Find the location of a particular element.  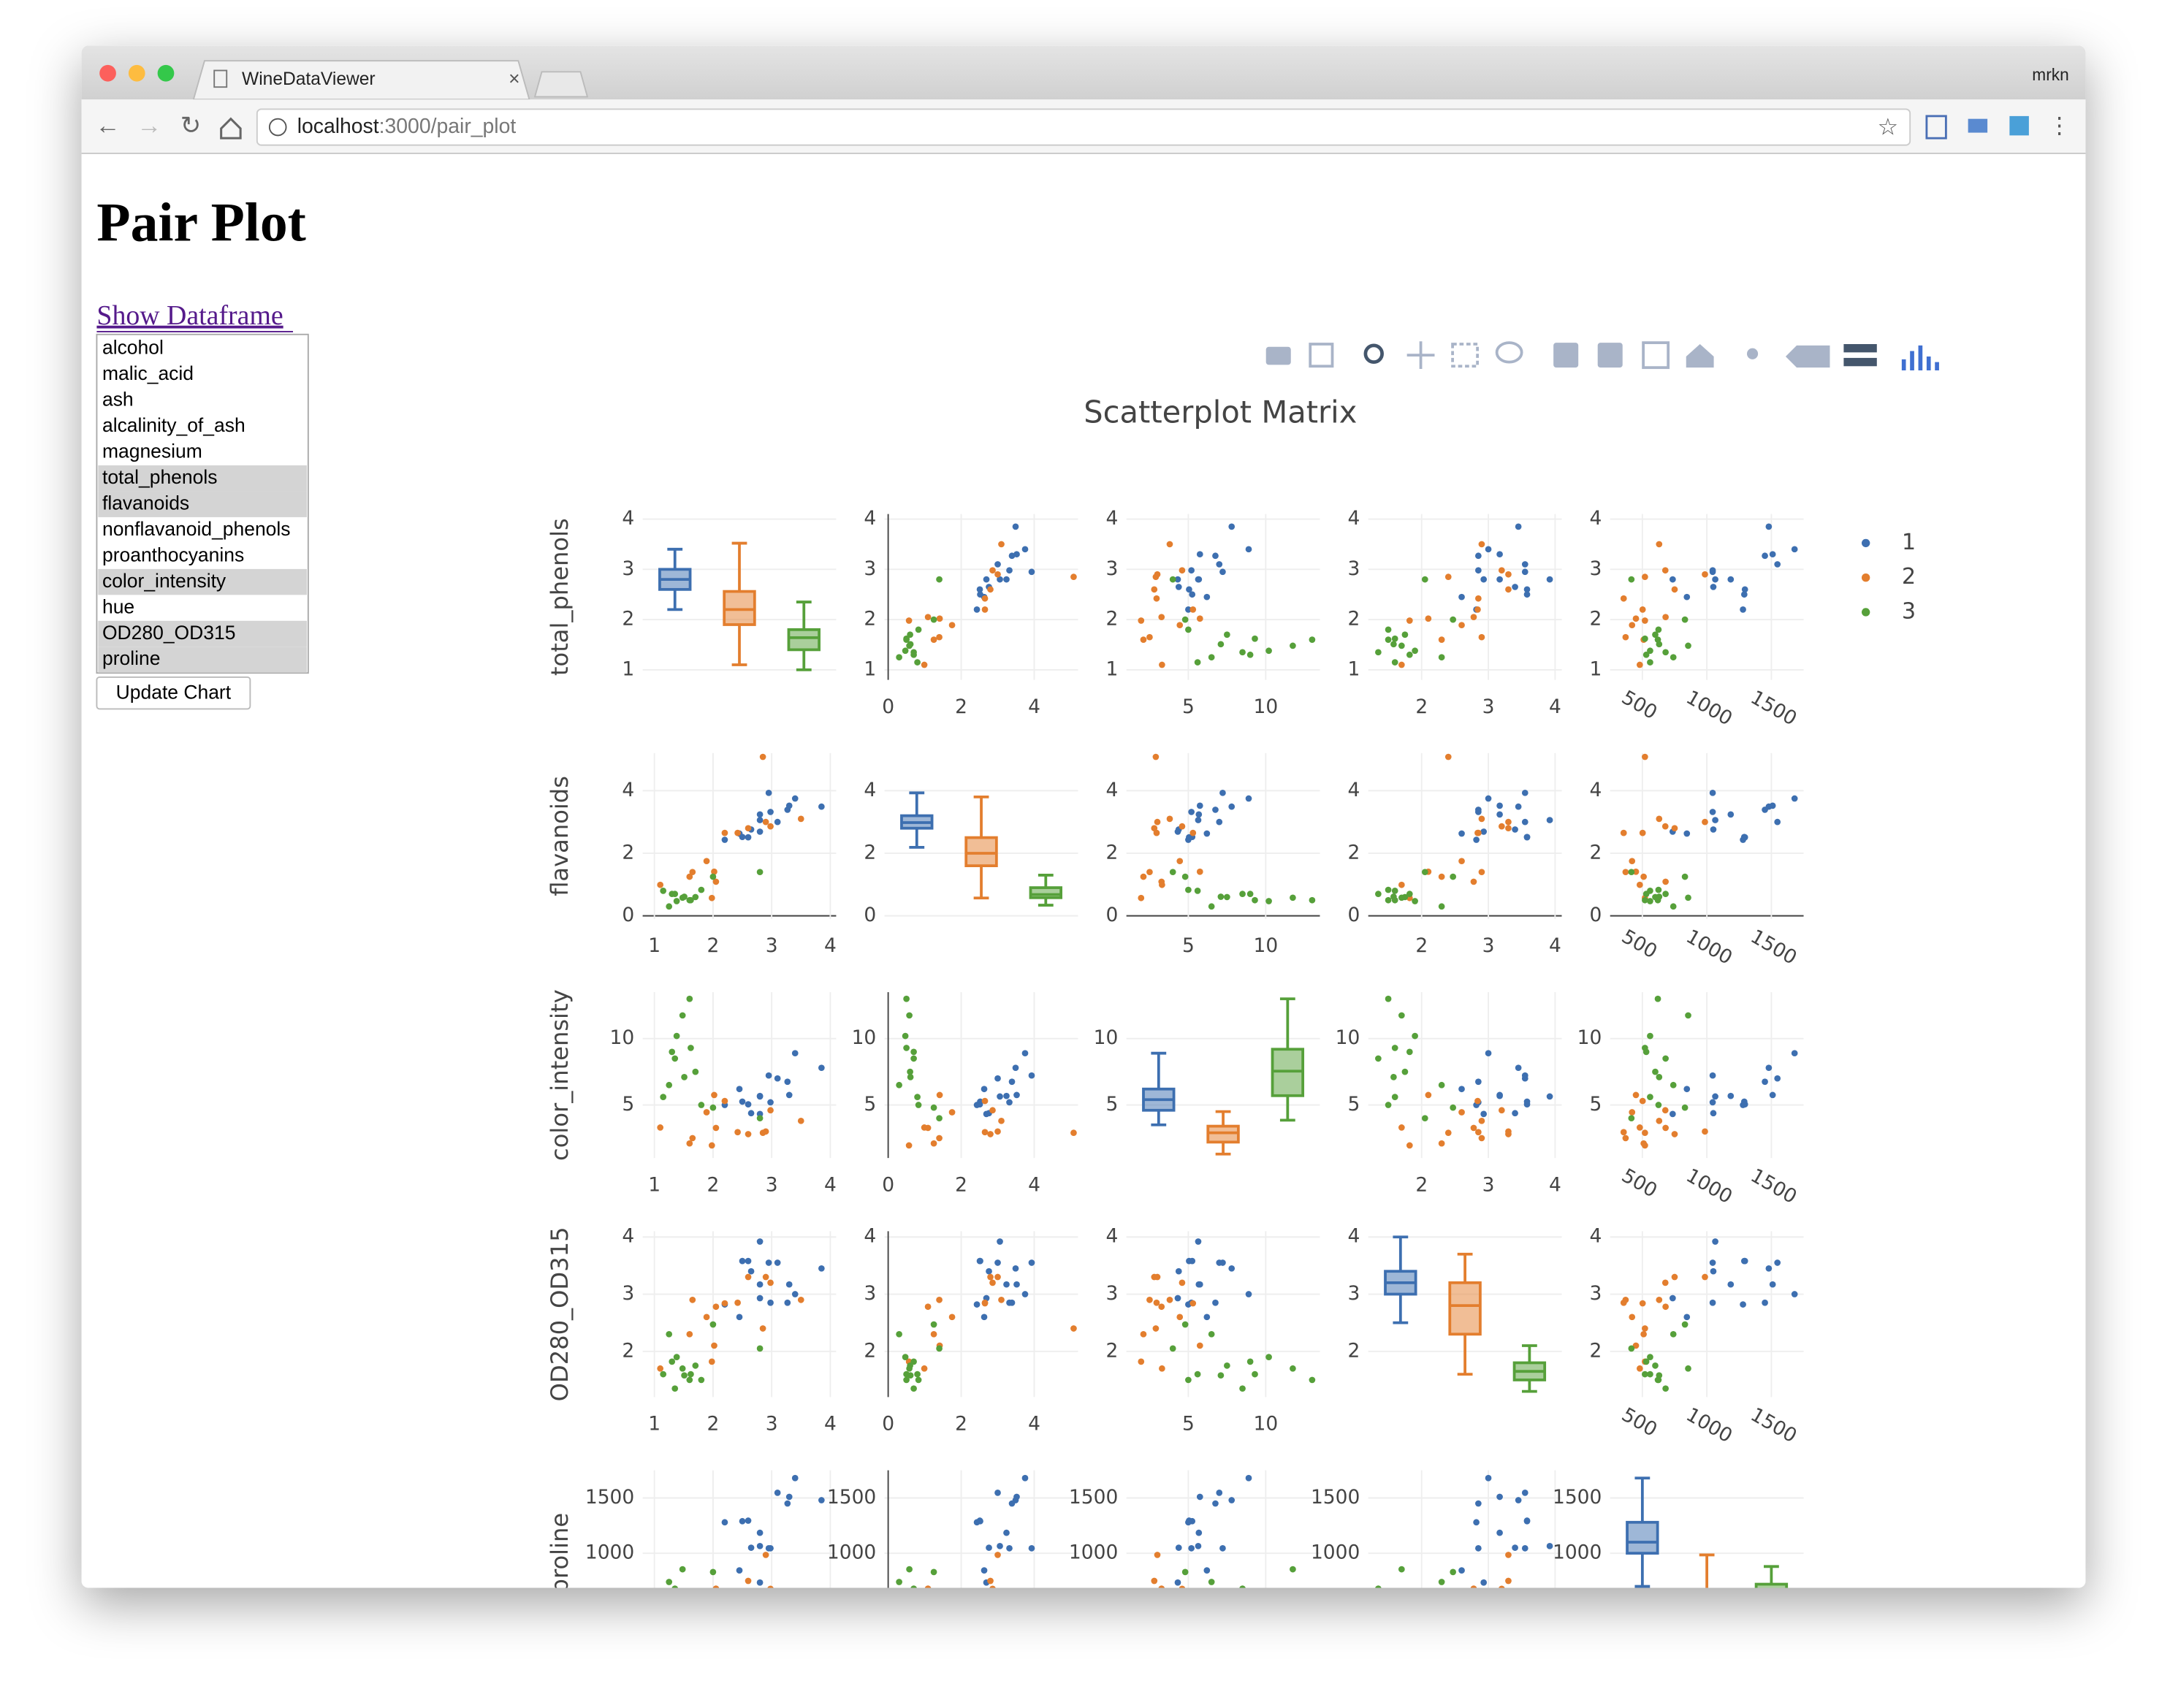

option: alcalinity_of_ash is located at coordinates (173, 425).